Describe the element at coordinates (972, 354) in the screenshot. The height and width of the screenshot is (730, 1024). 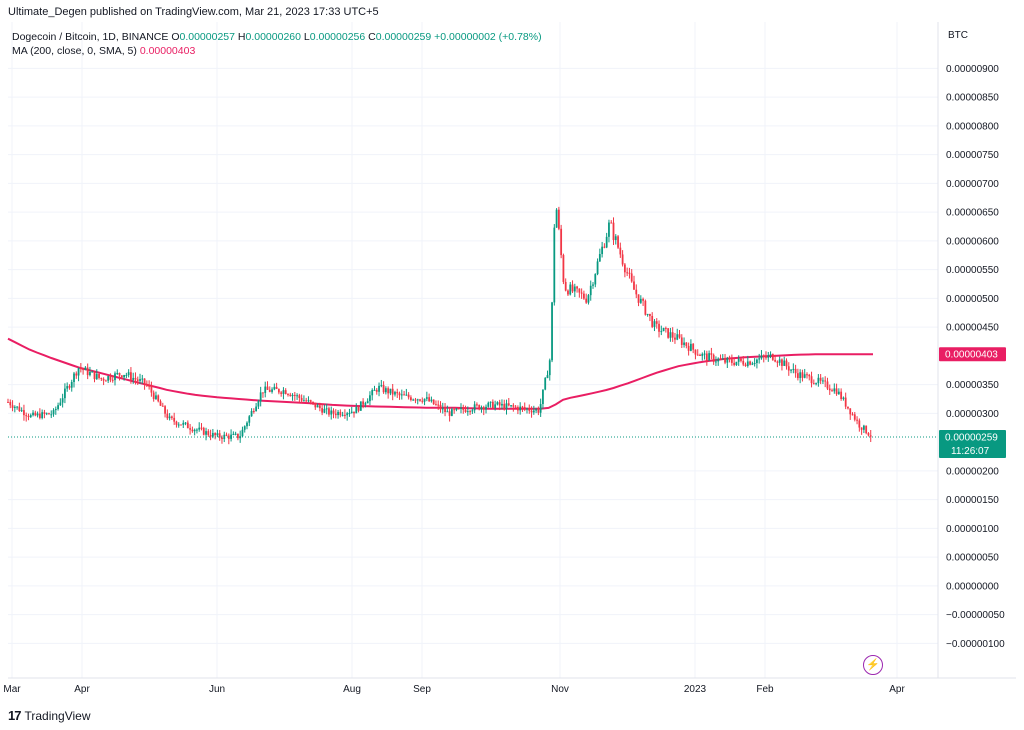
I see `ma-price-badge` at that location.